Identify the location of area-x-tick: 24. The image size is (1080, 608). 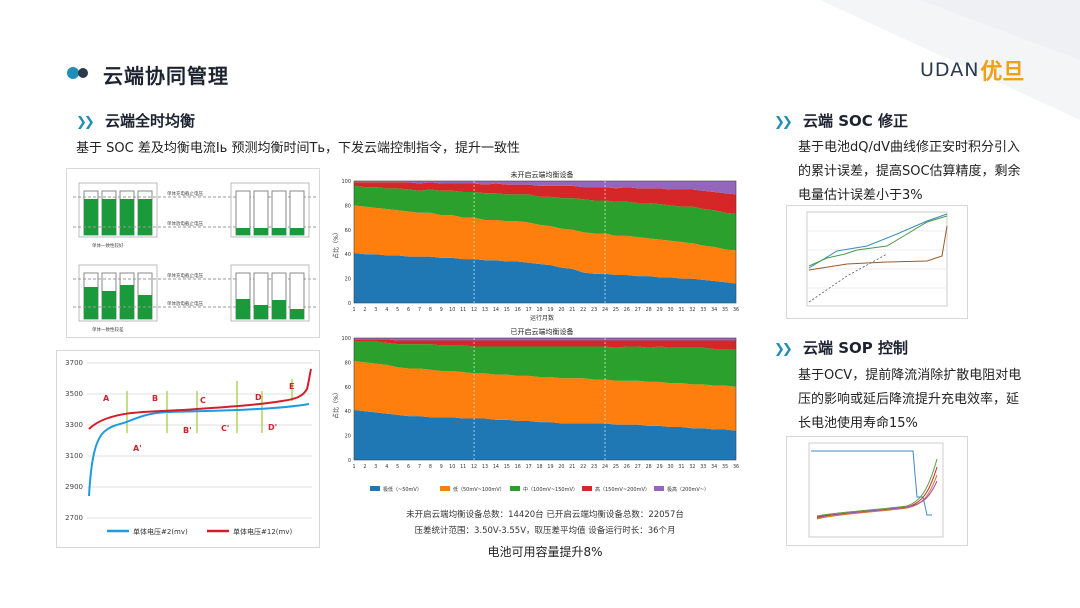
(605, 310).